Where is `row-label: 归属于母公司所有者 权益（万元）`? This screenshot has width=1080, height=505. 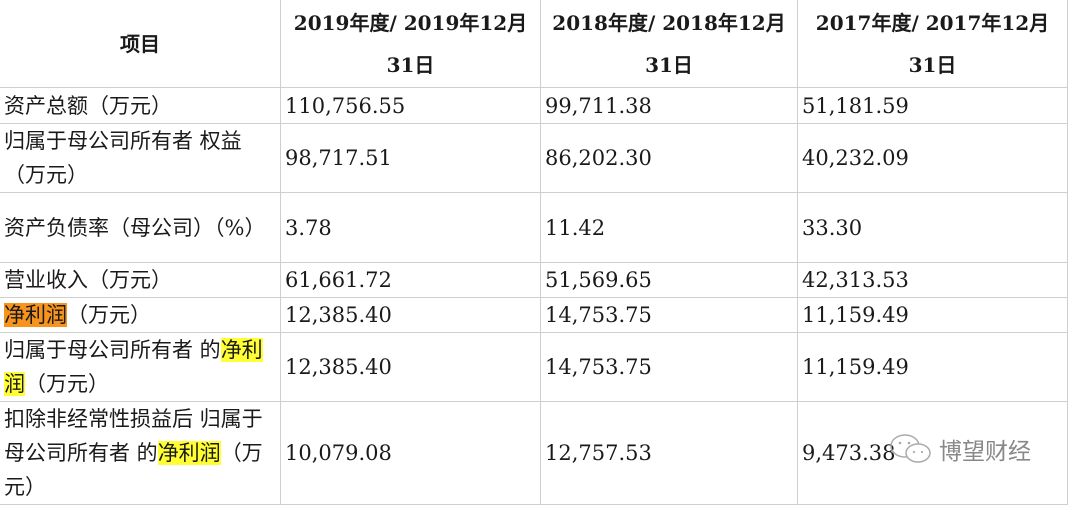
row-label: 归属于母公司所有者 权益（万元） is located at coordinates (140, 158).